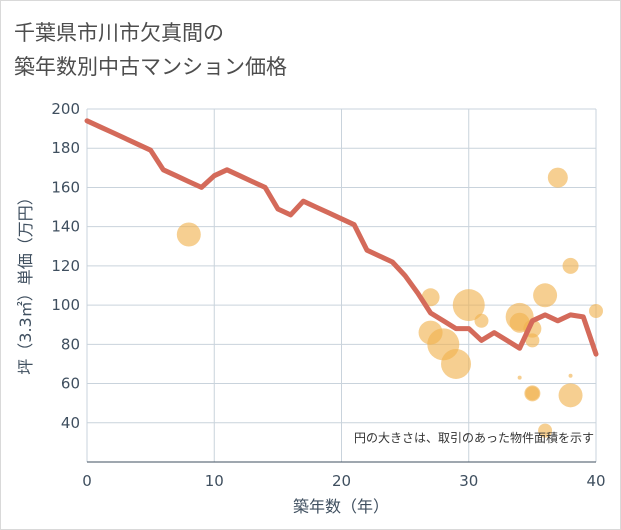  Describe the element at coordinates (70, 344) in the screenshot. I see `y-tick-label: 80` at that location.